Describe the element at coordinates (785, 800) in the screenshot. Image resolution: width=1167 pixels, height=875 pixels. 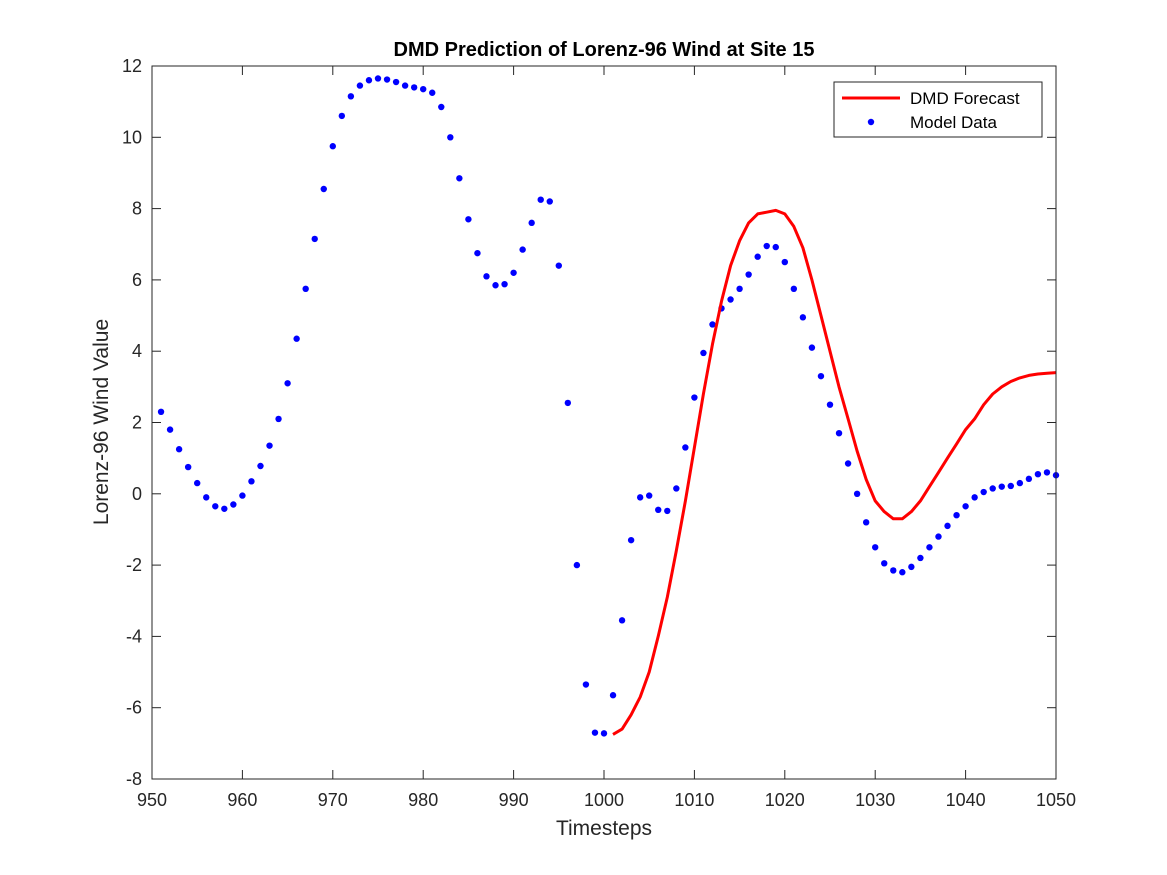
I see `x-tick-label: 1020` at that location.